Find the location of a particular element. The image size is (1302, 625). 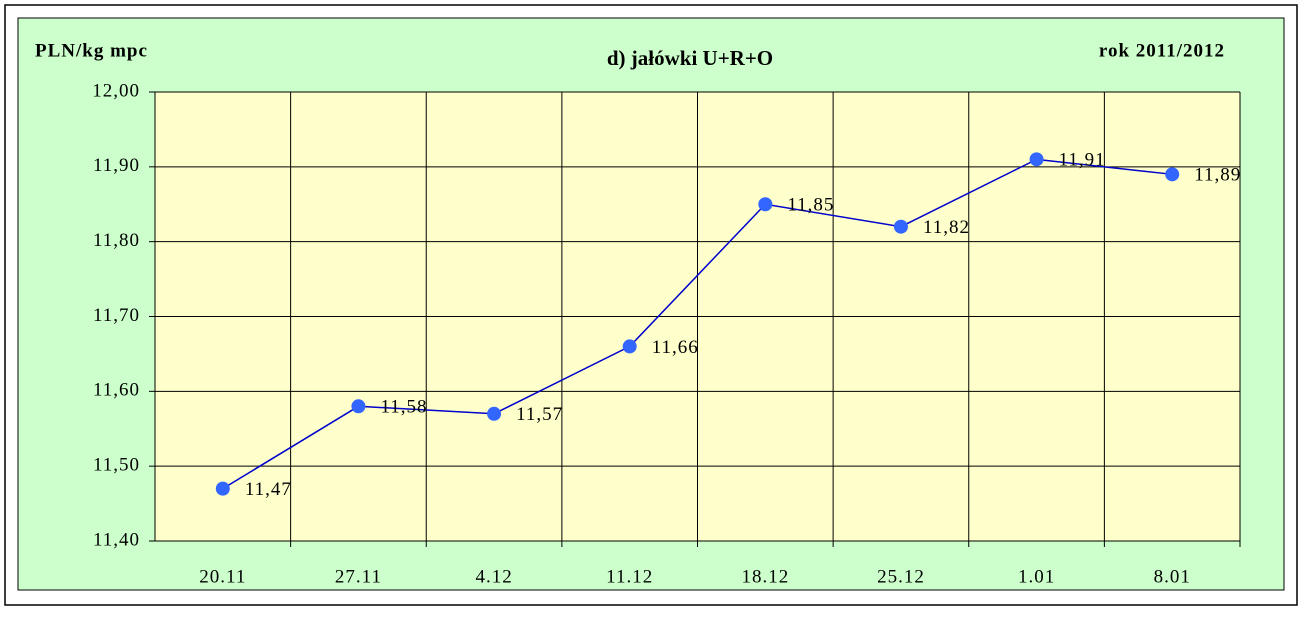

value-label: 11,58 is located at coordinates (403, 407).